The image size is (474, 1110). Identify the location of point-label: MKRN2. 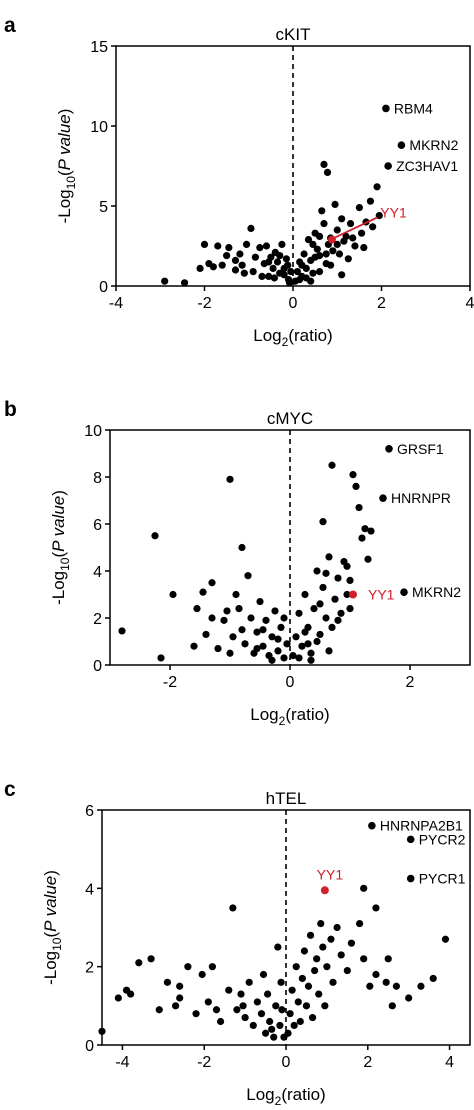
(433, 145).